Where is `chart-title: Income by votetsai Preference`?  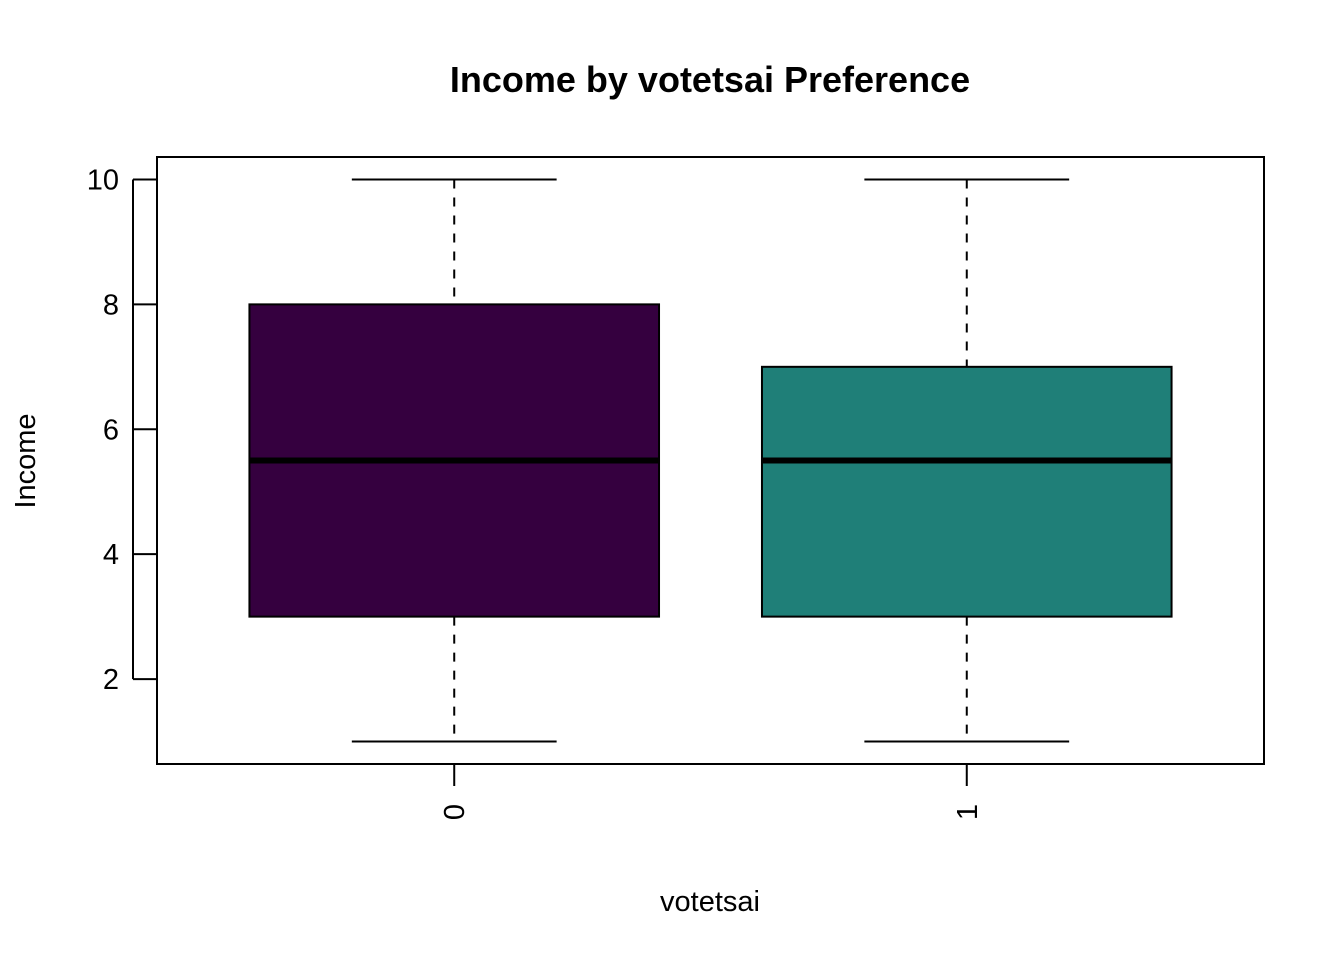 chart-title: Income by votetsai Preference is located at coordinates (710, 79).